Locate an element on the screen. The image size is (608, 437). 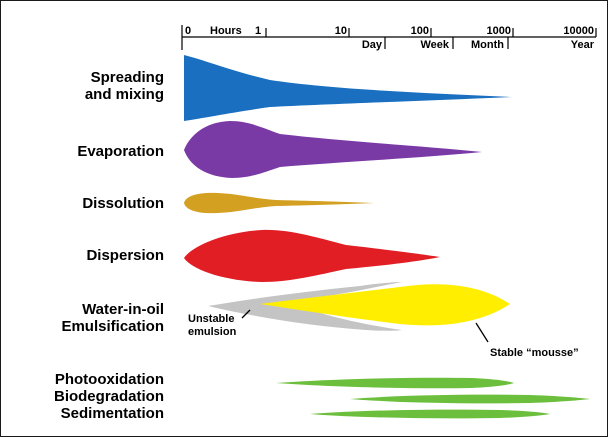
band-dispersion is located at coordinates (312, 255).